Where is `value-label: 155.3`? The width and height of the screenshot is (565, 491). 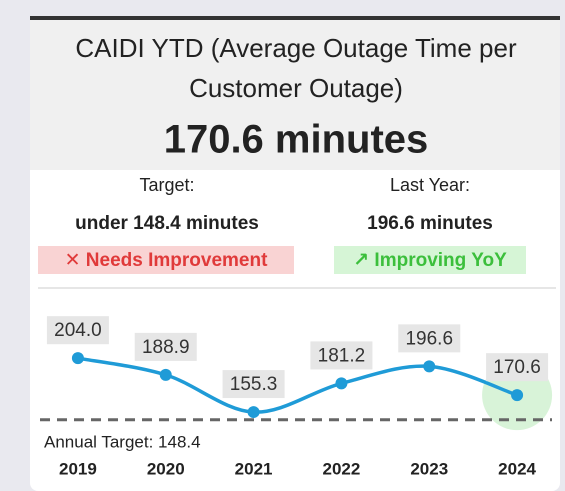 value-label: 155.3 is located at coordinates (254, 384).